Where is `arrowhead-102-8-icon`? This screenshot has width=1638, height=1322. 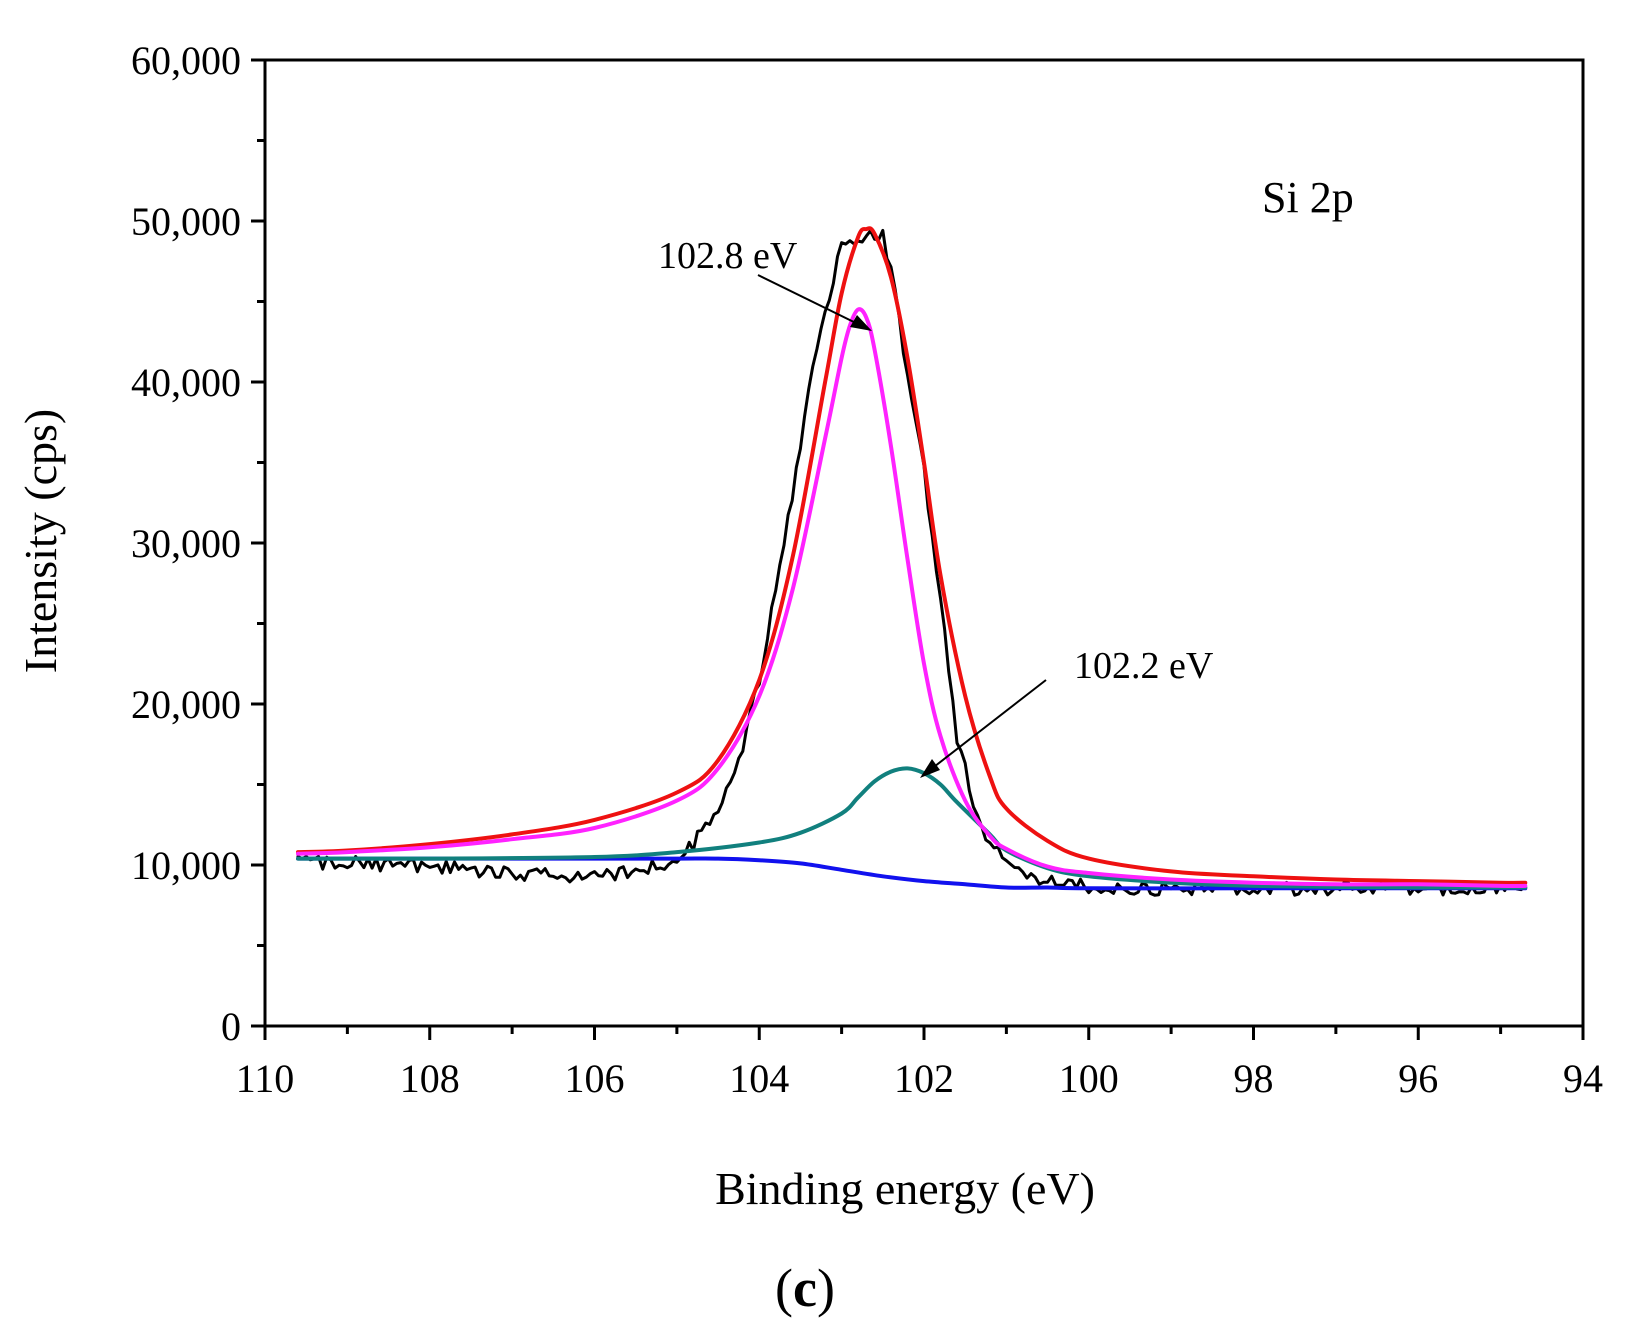 arrowhead-102-8-icon is located at coordinates (861, 323).